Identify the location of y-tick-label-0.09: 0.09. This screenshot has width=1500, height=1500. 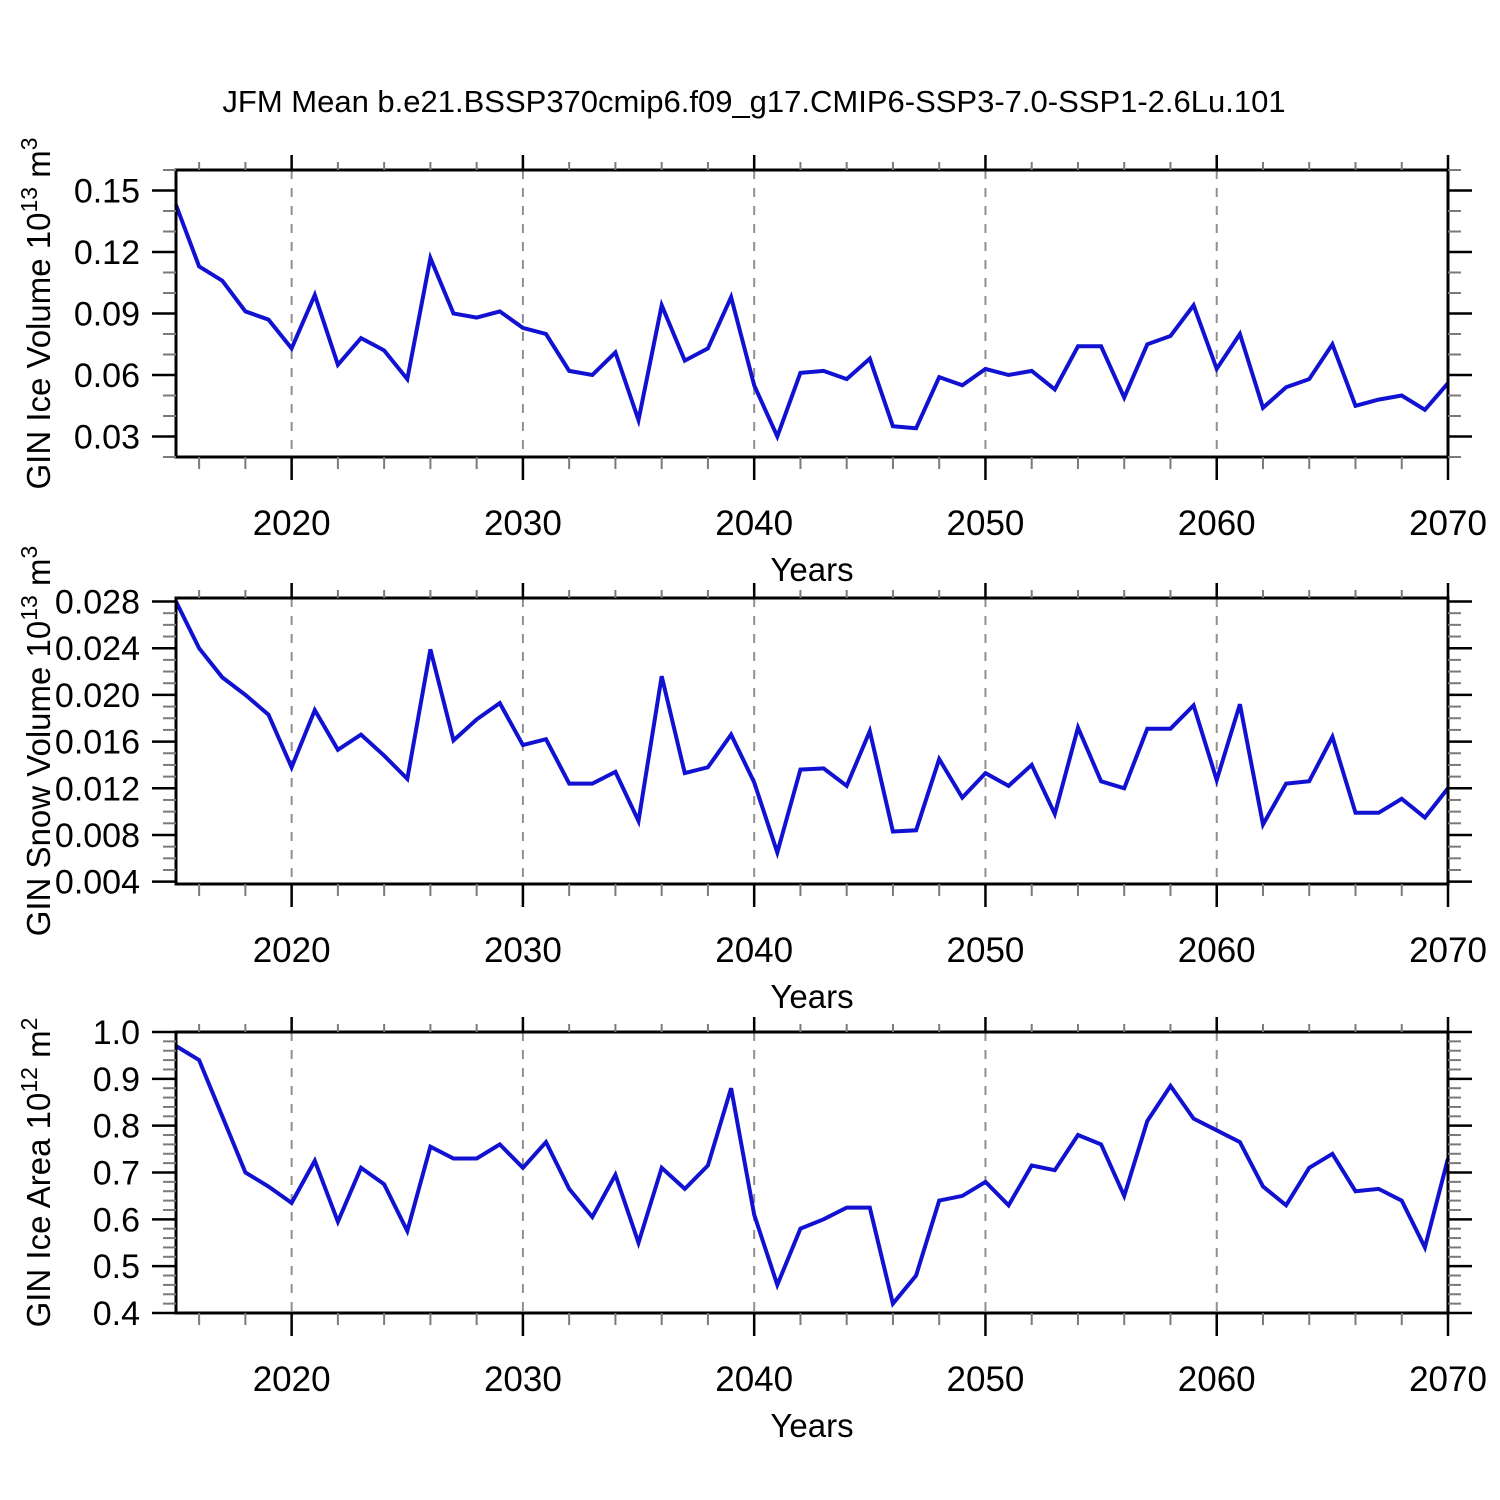
(107, 315).